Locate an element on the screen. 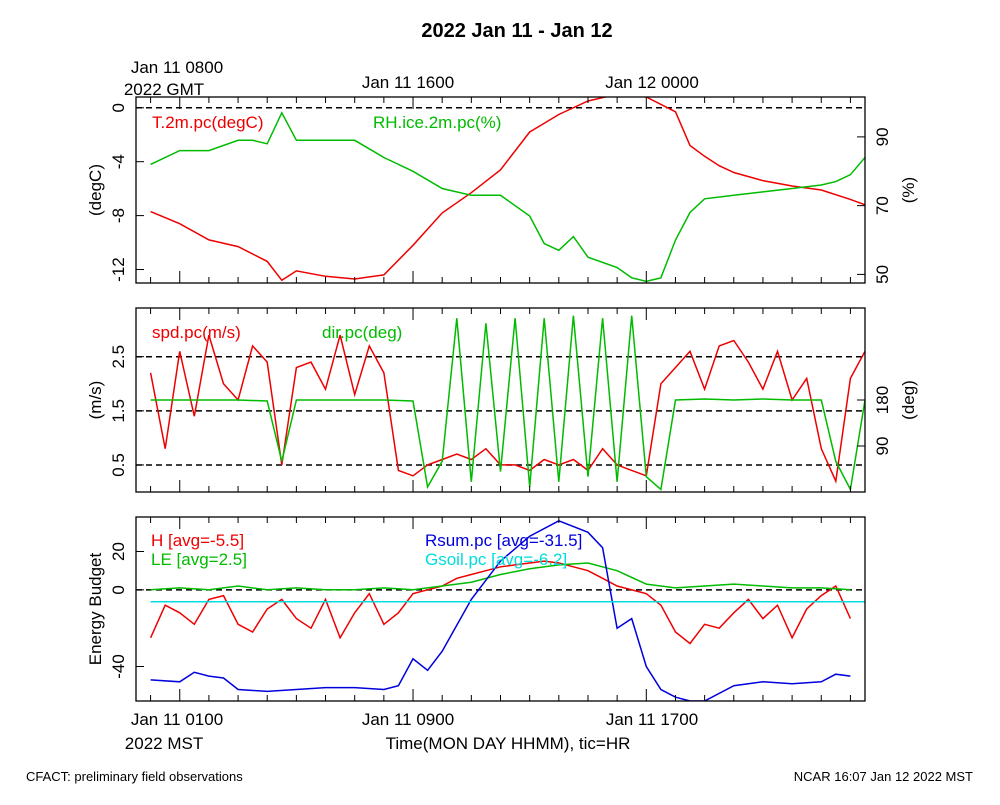 The image size is (1000, 805). footer-left: CFACT: preliminary field observations is located at coordinates (134, 776).